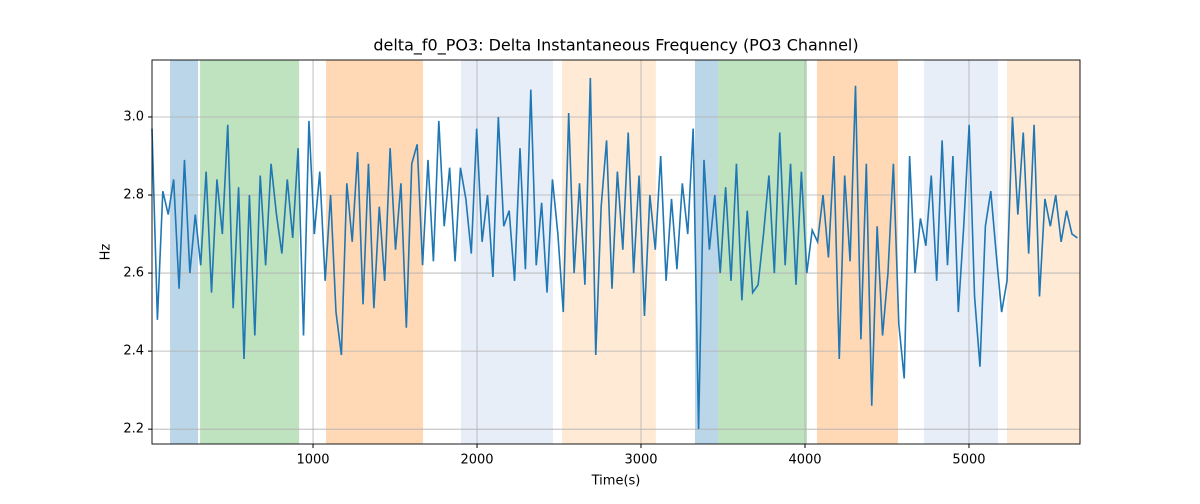 The image size is (1200, 504). What do you see at coordinates (133, 273) in the screenshot?
I see `y-tick-label: 2.6` at bounding box center [133, 273].